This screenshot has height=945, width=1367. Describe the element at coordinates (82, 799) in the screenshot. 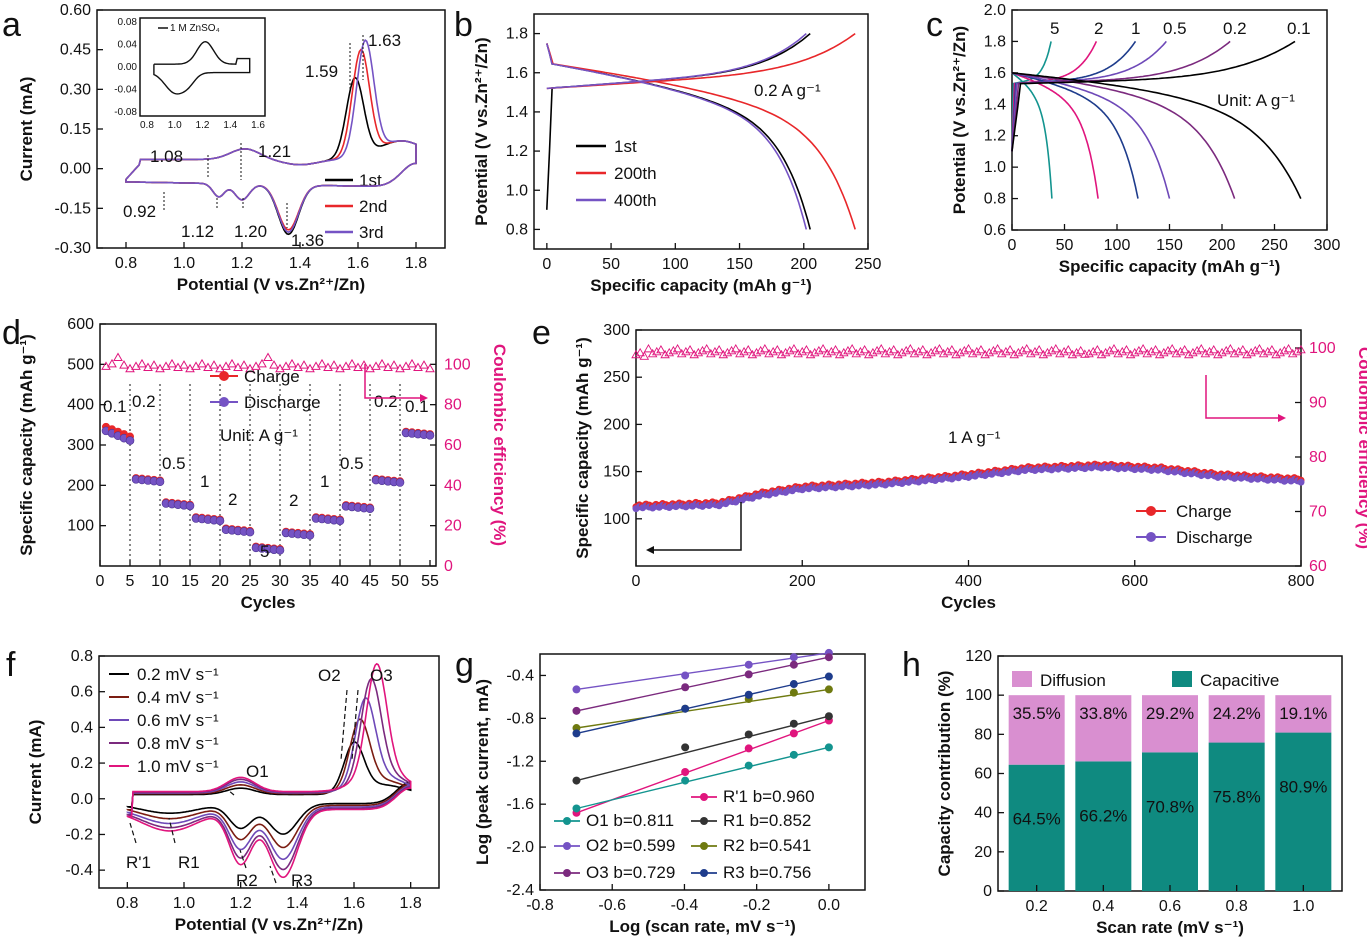

I see `y-tick-label: 0.0` at that location.